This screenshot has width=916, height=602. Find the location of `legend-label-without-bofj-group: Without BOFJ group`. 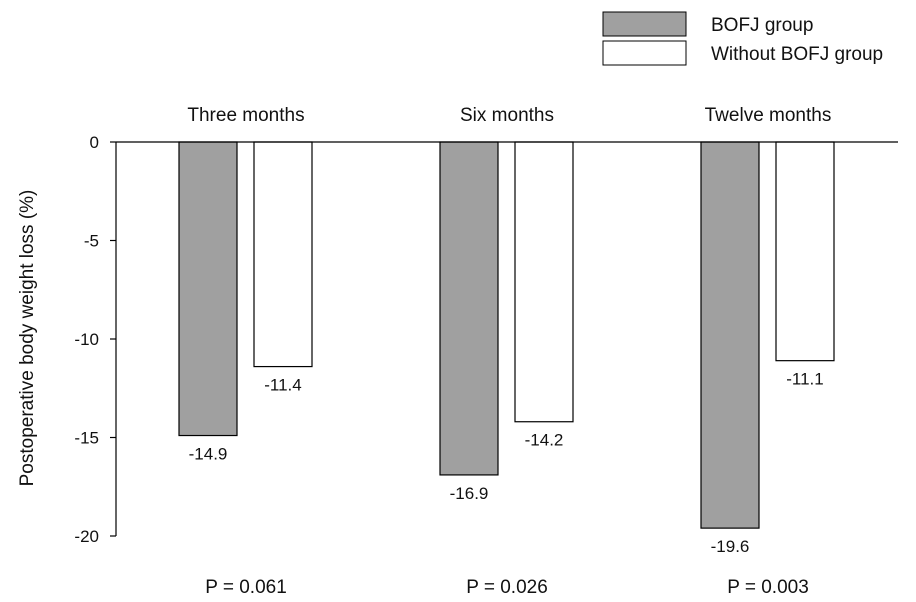

legend-label-without-bofj-group: Without BOFJ group is located at coordinates (797, 54).